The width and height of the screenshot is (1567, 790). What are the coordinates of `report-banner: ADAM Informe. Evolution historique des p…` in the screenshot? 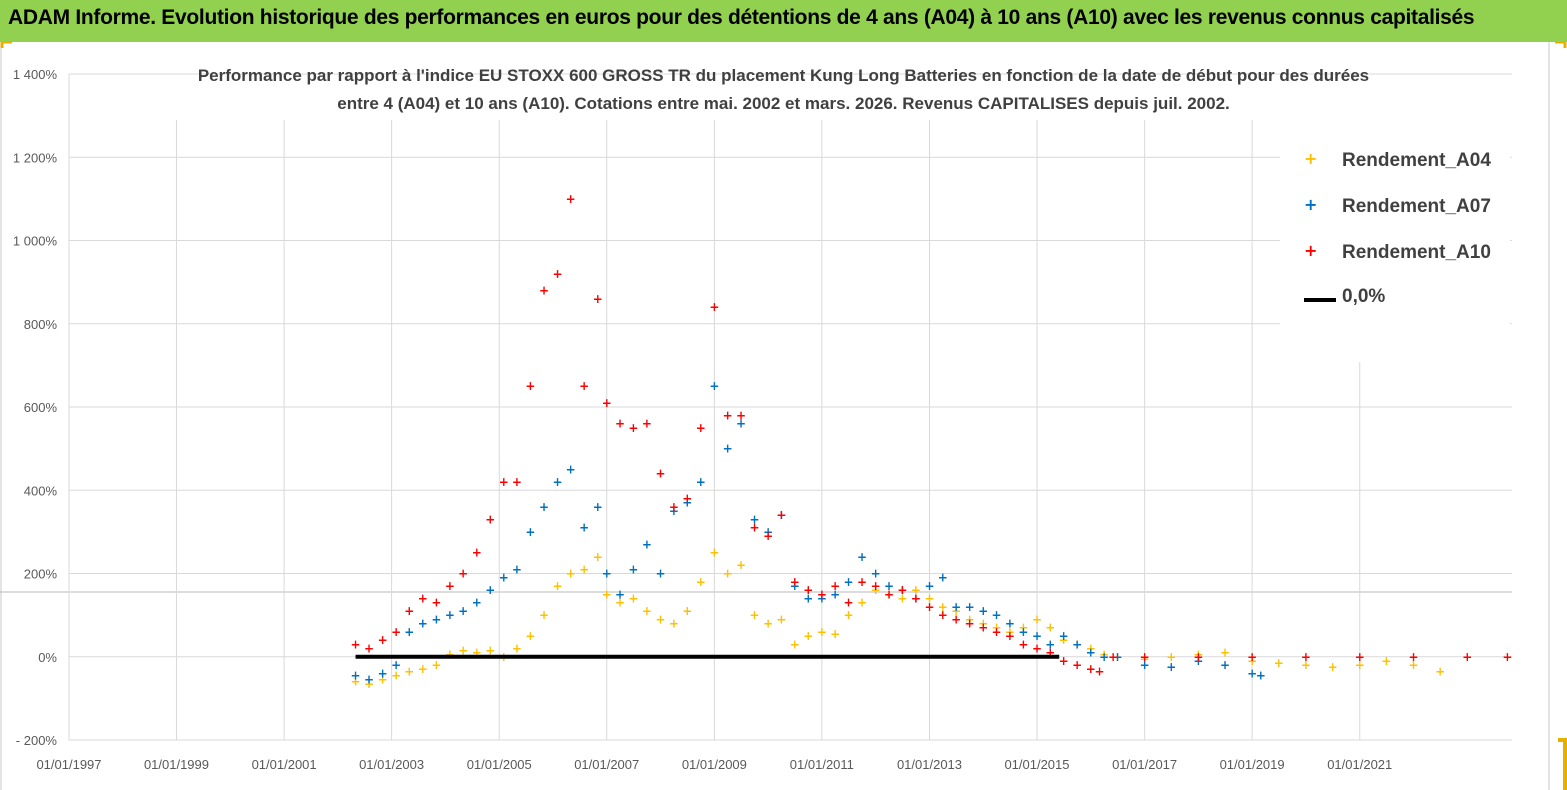 It's located at (783, 21).